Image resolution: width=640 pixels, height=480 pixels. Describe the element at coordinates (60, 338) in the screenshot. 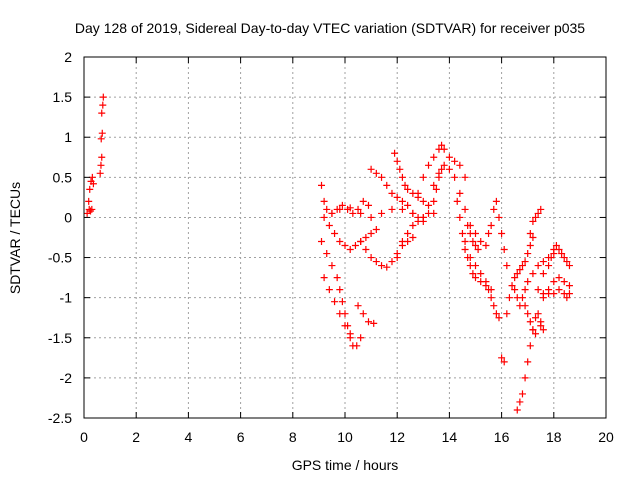

I see `y-tick-label: -1.5` at that location.